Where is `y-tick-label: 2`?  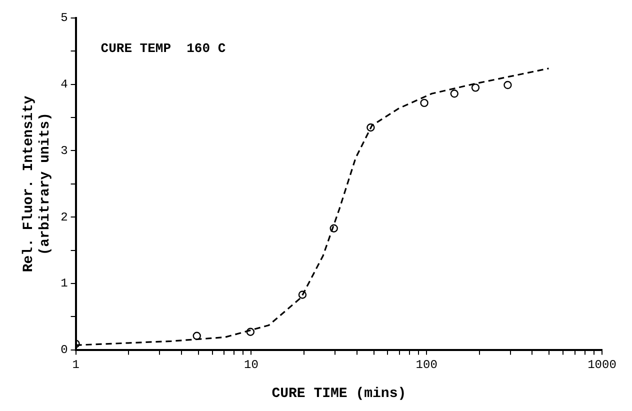
y-tick-label: 2 is located at coordinates (64, 217).